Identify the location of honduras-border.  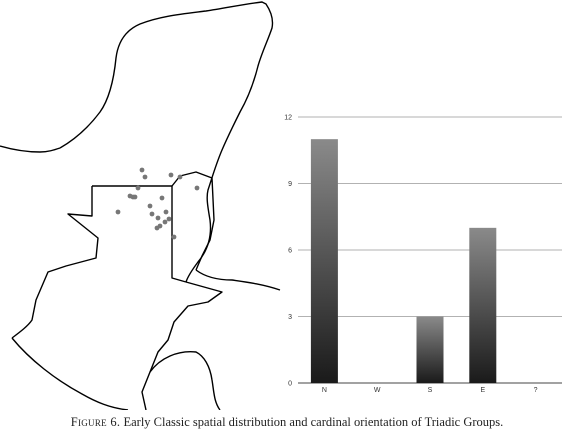
(182, 345).